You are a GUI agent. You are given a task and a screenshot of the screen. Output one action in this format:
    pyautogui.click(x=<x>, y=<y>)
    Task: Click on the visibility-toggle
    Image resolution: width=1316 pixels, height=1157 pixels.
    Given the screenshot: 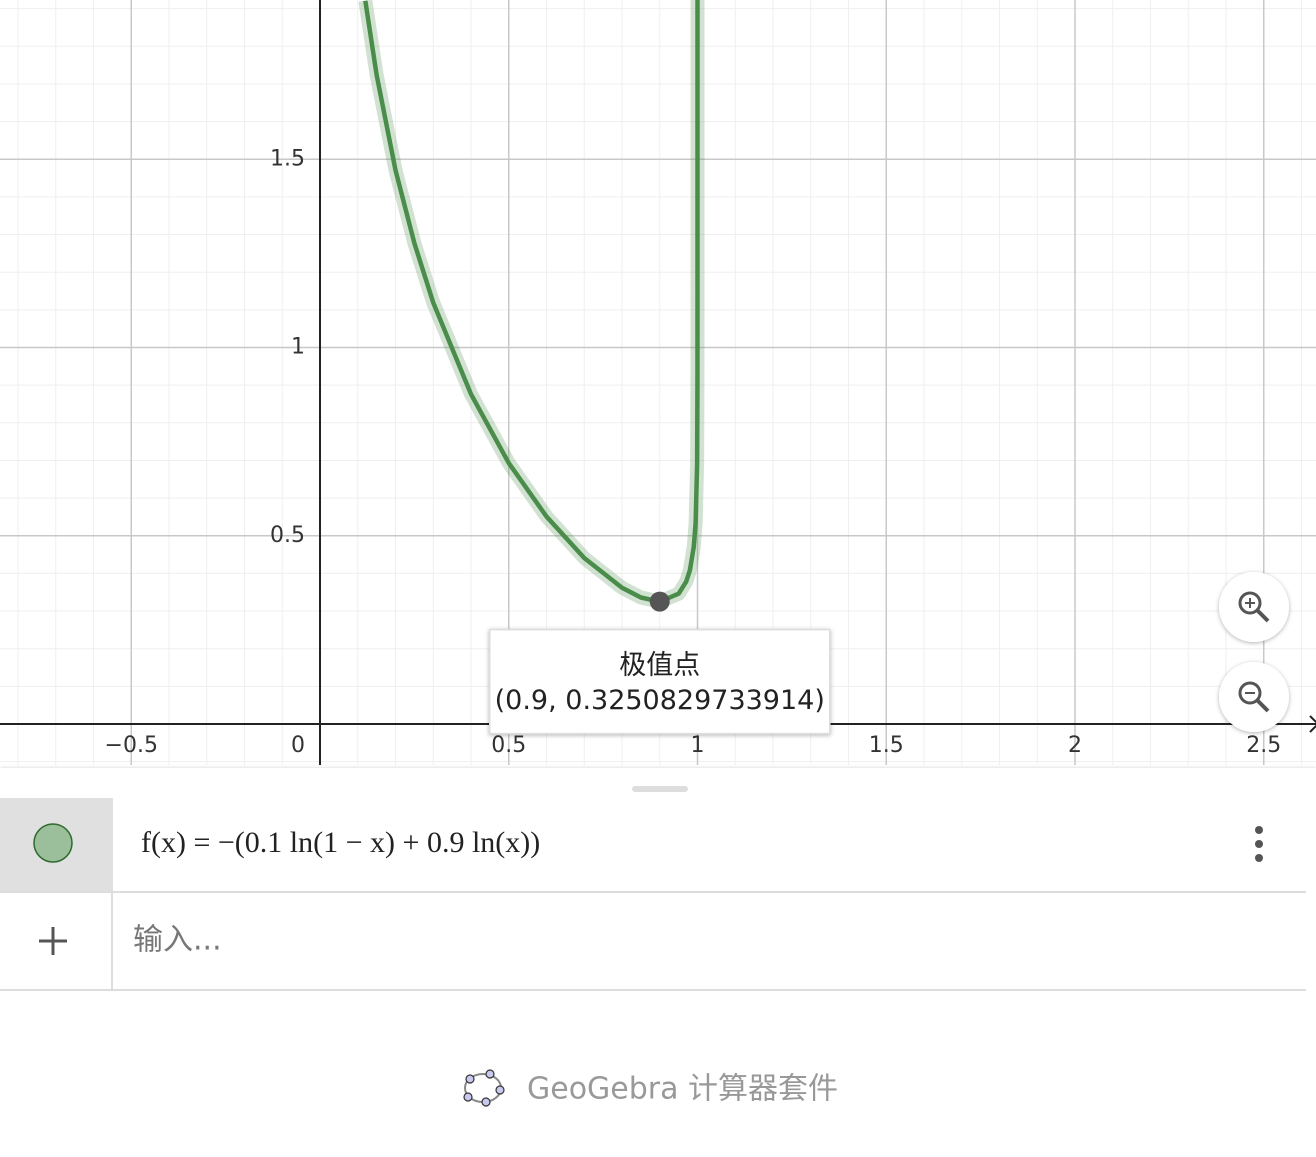 What is the action you would take?
    pyautogui.click(x=53, y=843)
    